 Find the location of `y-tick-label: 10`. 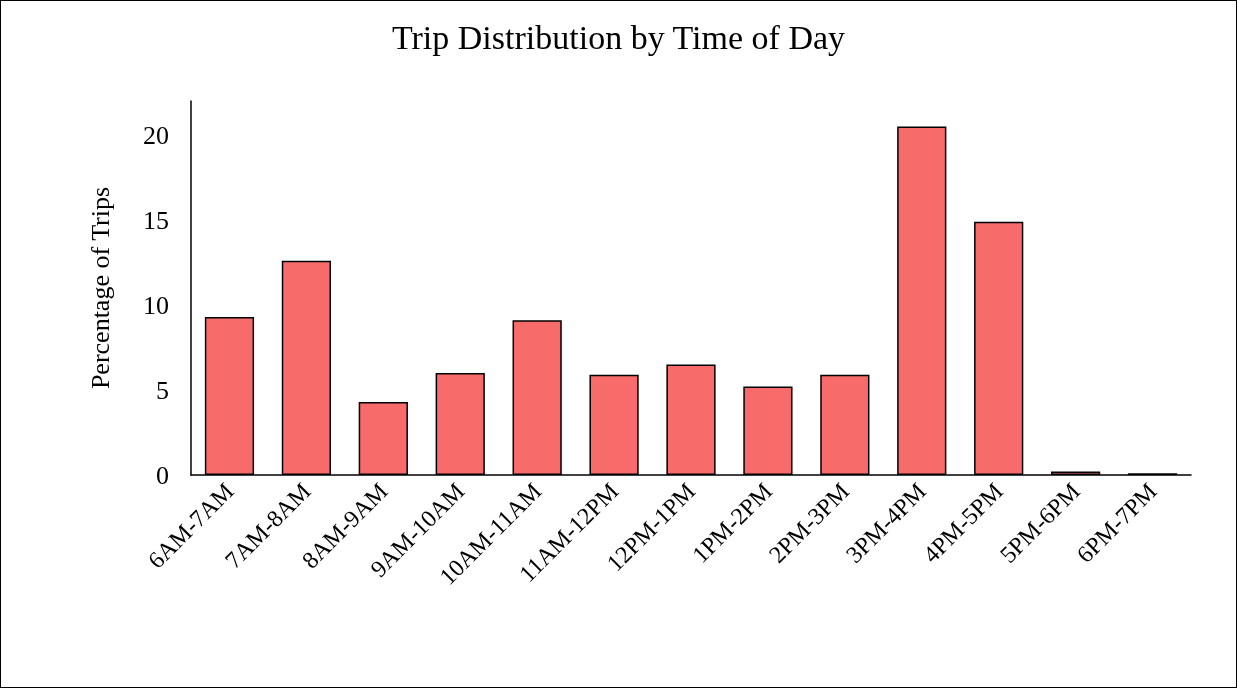

y-tick-label: 10 is located at coordinates (156, 305).